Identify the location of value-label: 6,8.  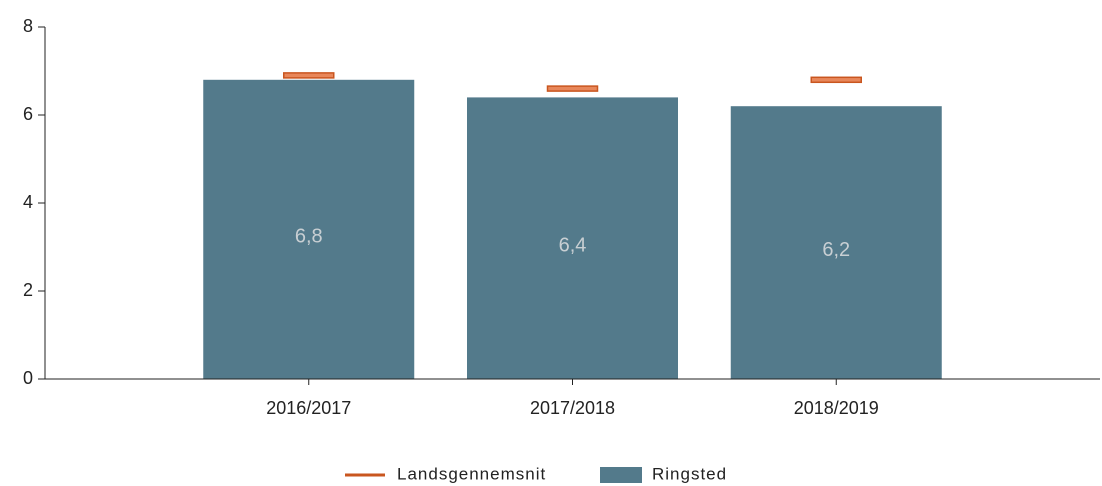
(309, 237).